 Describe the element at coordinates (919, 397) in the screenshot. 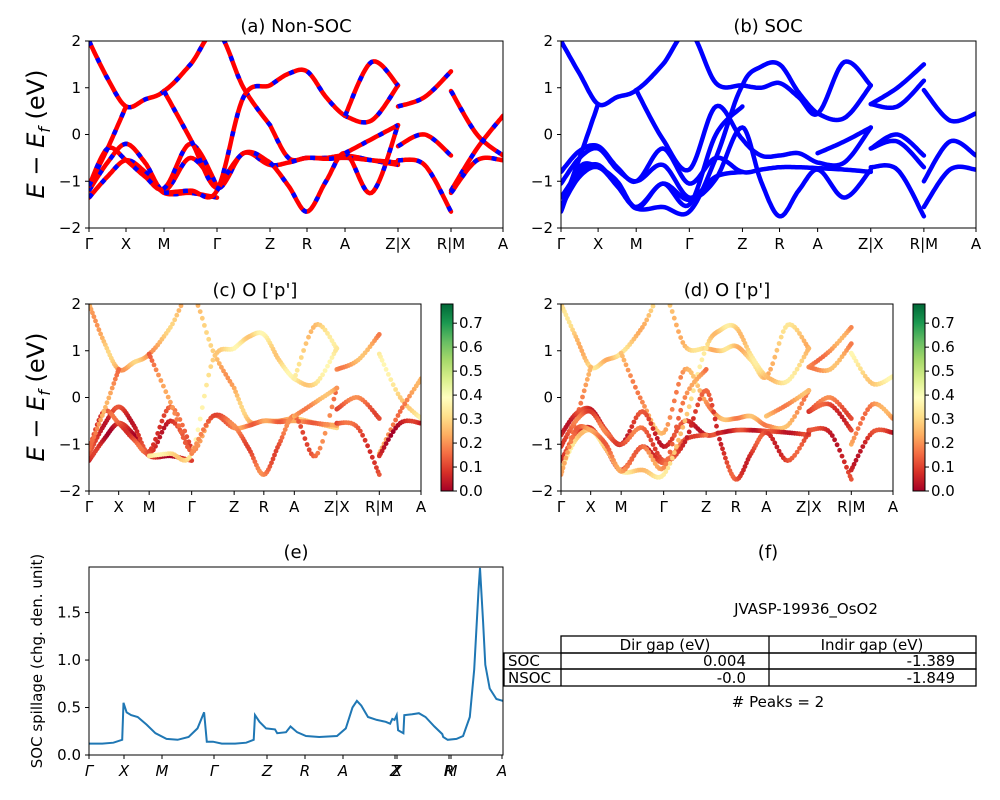

I see `colorbar-gradient` at that location.